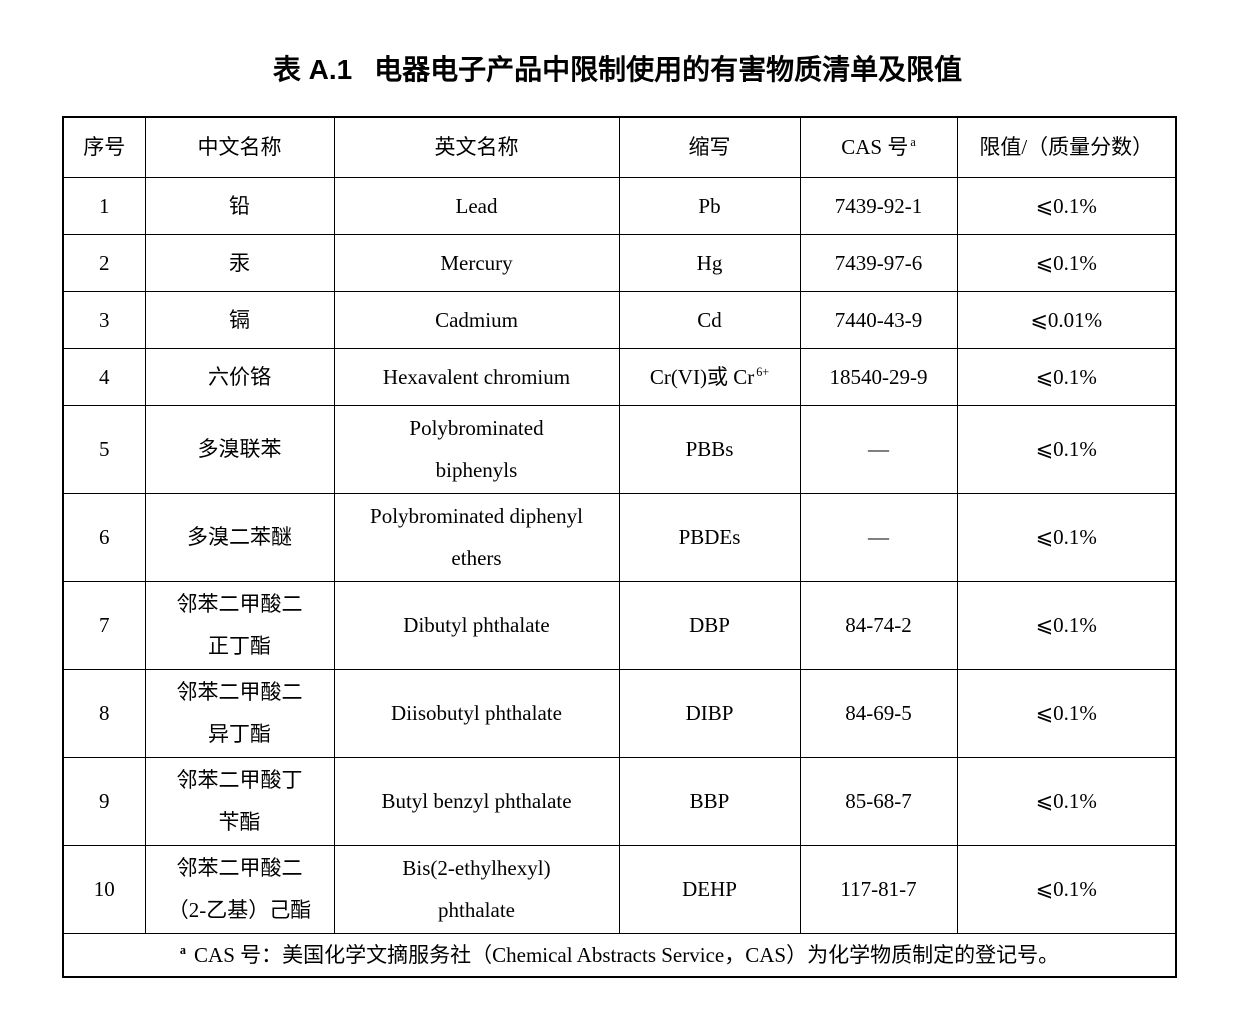 This screenshot has height=1014, width=1235. I want to click on table-row: 3 镉 Cadmium Cd 7440-43-9 ⩽0.01%, so click(619, 319).